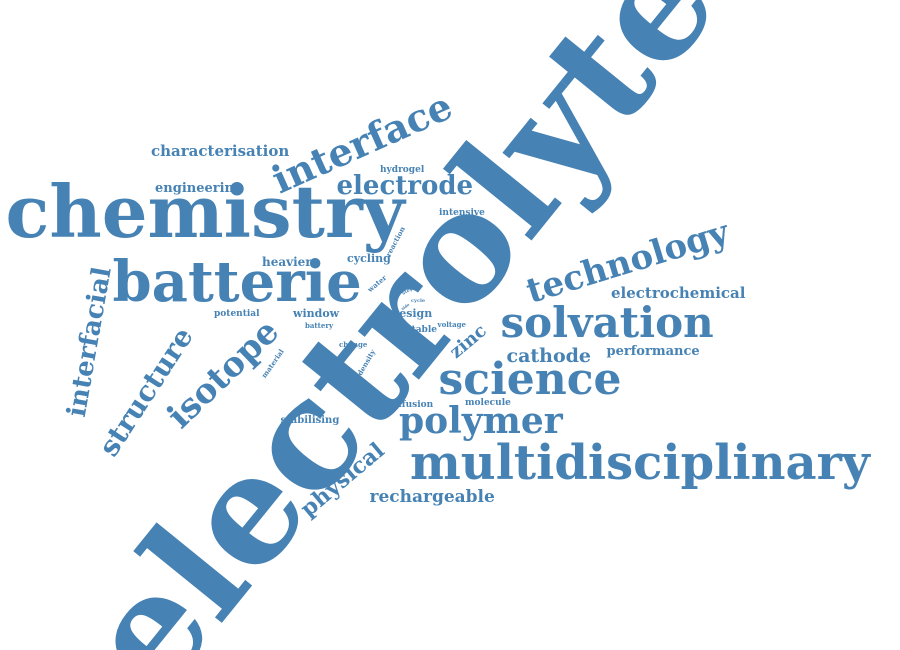  Describe the element at coordinates (402, 169) in the screenshot. I see `word-hydrogel: hydrogel` at that location.